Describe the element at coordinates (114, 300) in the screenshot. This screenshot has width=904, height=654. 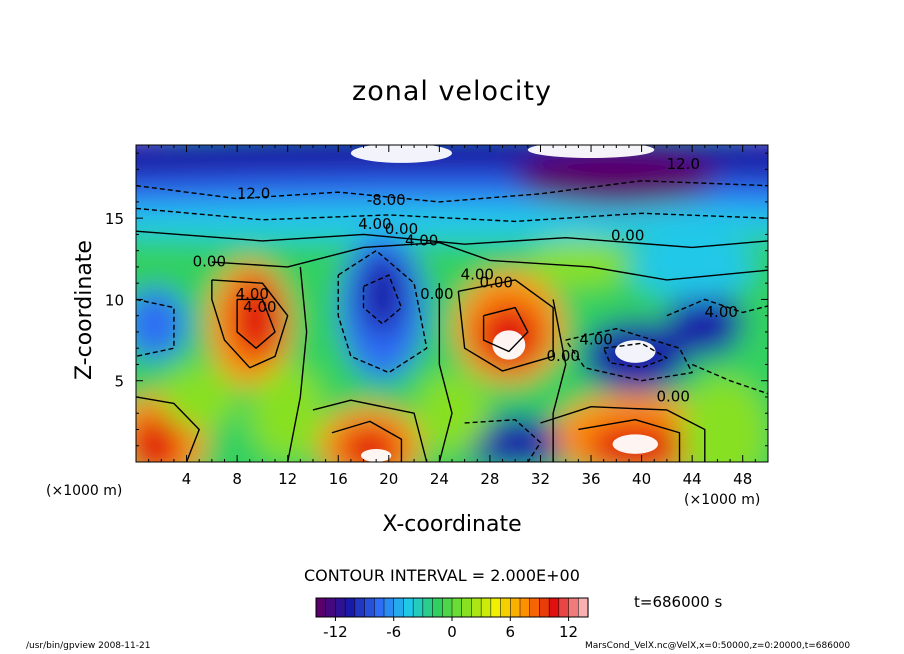
I see `y-tick-label: 10` at that location.